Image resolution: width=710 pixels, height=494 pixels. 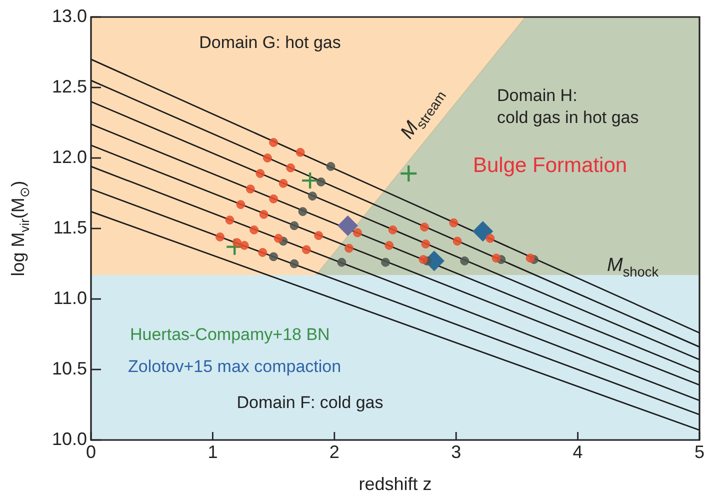 What do you see at coordinates (69, 156) in the screenshot?
I see `y-tick-label: 12.0` at bounding box center [69, 156].